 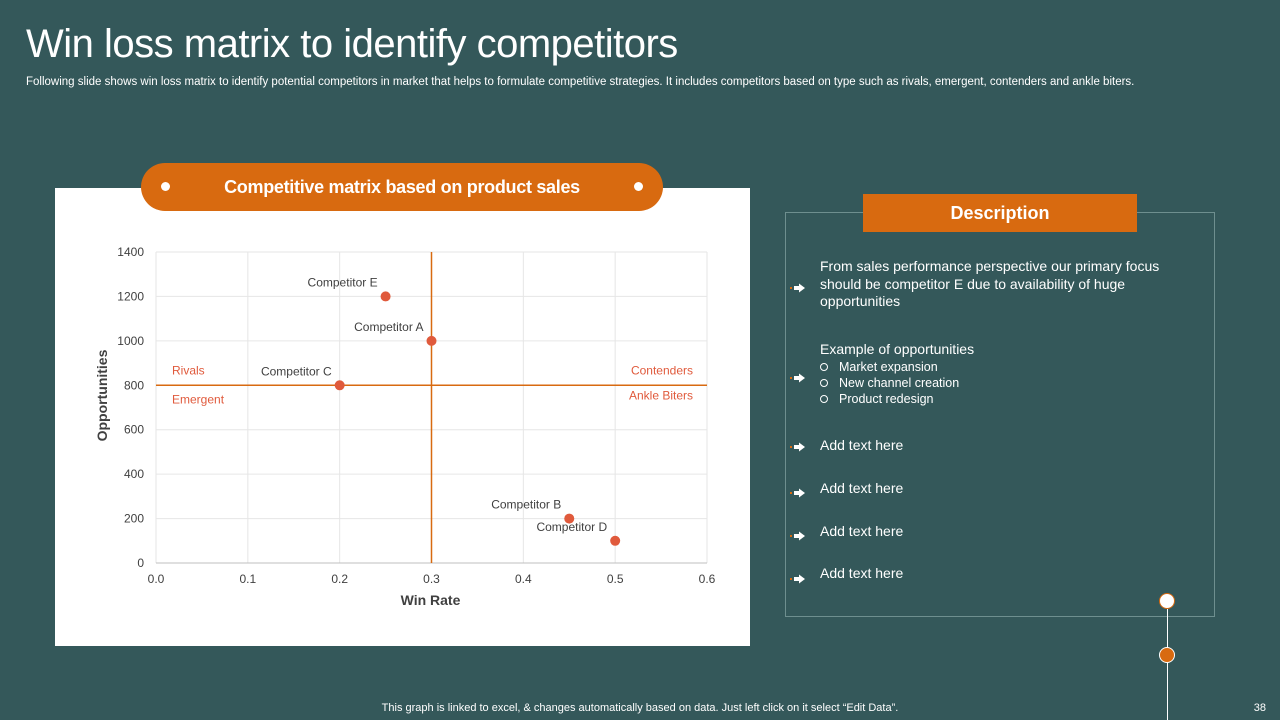 What do you see at coordinates (862, 488) in the screenshot?
I see `description-text-4: Add text here` at bounding box center [862, 488].